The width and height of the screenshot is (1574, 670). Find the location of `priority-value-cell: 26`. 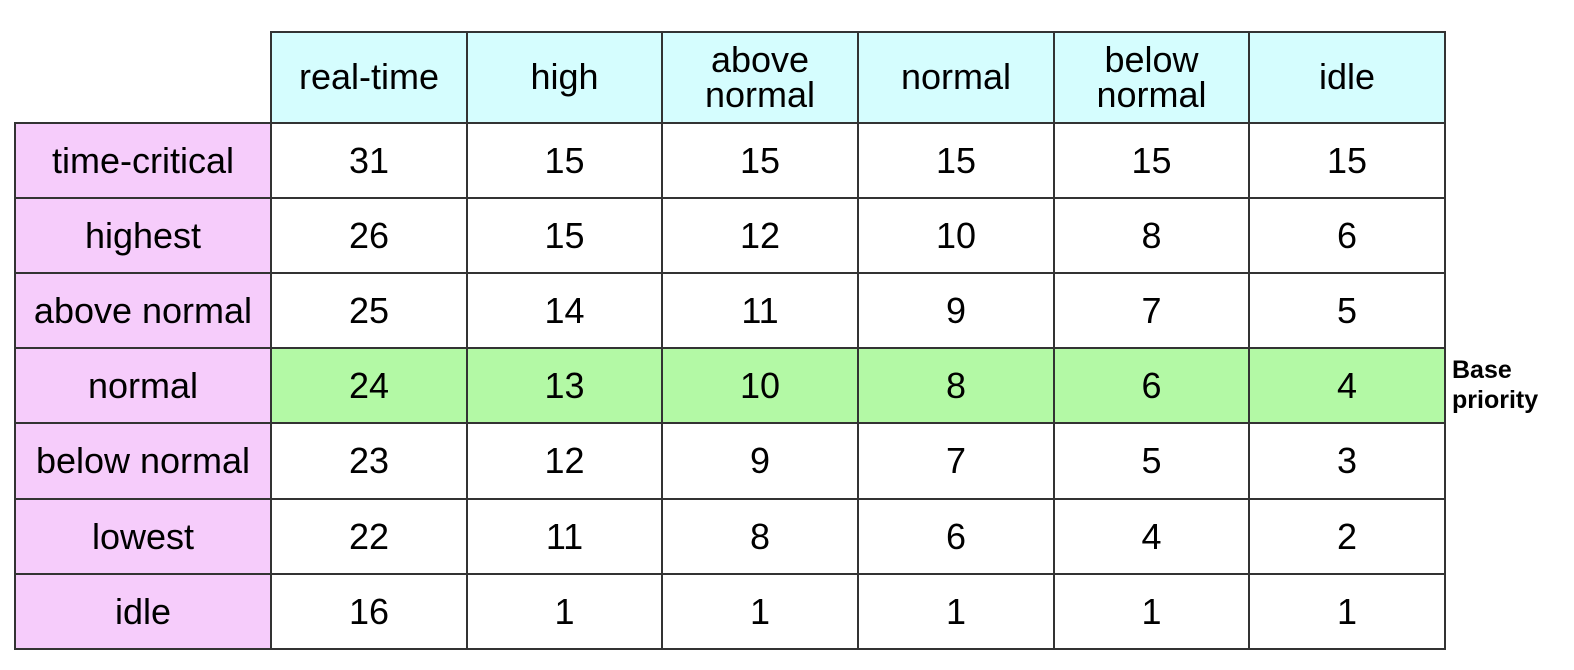

priority-value-cell: 26 is located at coordinates (369, 235).